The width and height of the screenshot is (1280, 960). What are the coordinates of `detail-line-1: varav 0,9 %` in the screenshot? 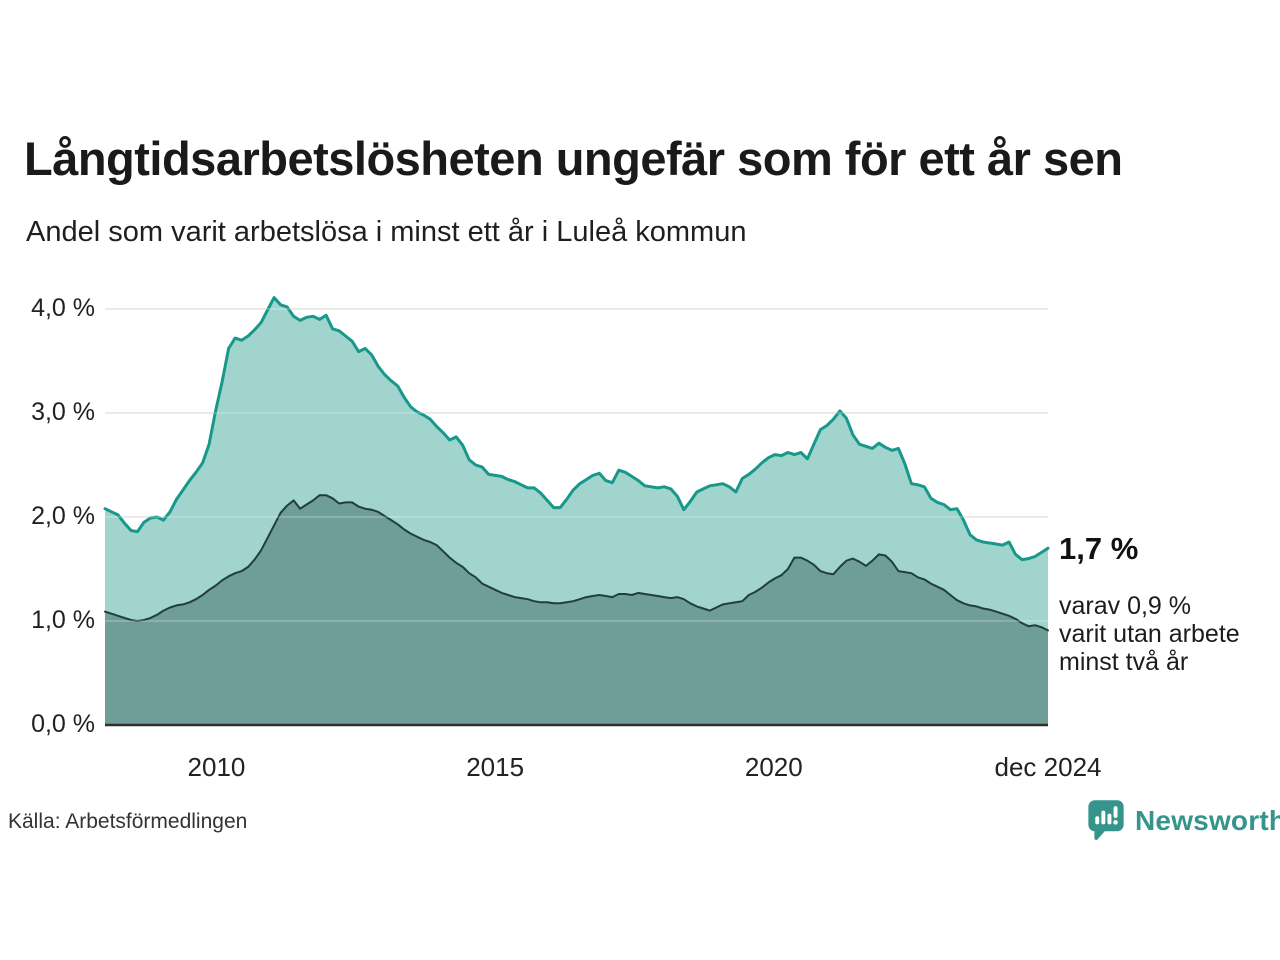 It's located at (1125, 606).